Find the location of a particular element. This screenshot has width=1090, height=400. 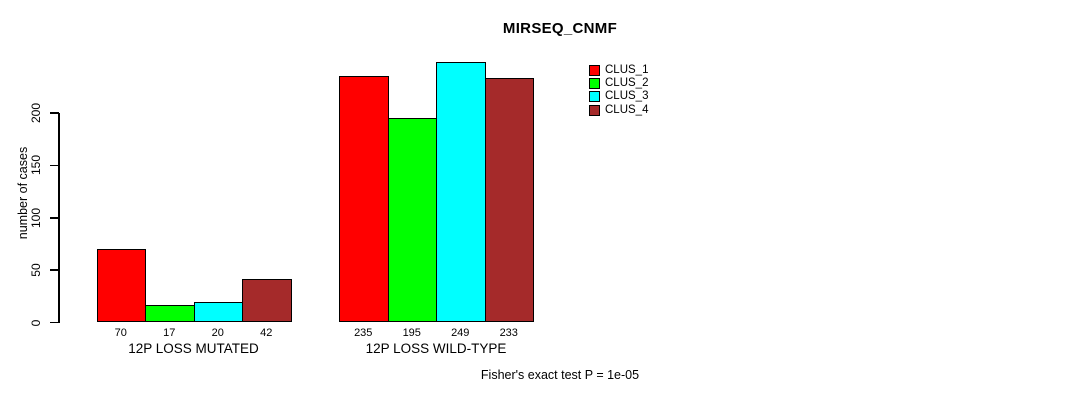

legend-label: CLUS_3 is located at coordinates (627, 96).